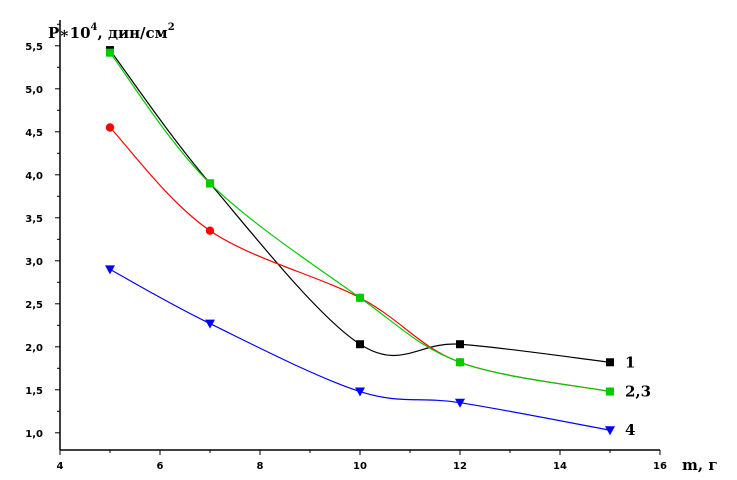 This screenshot has width=737, height=480. What do you see at coordinates (360, 466) in the screenshot?
I see `x-tick-label: 10` at bounding box center [360, 466].